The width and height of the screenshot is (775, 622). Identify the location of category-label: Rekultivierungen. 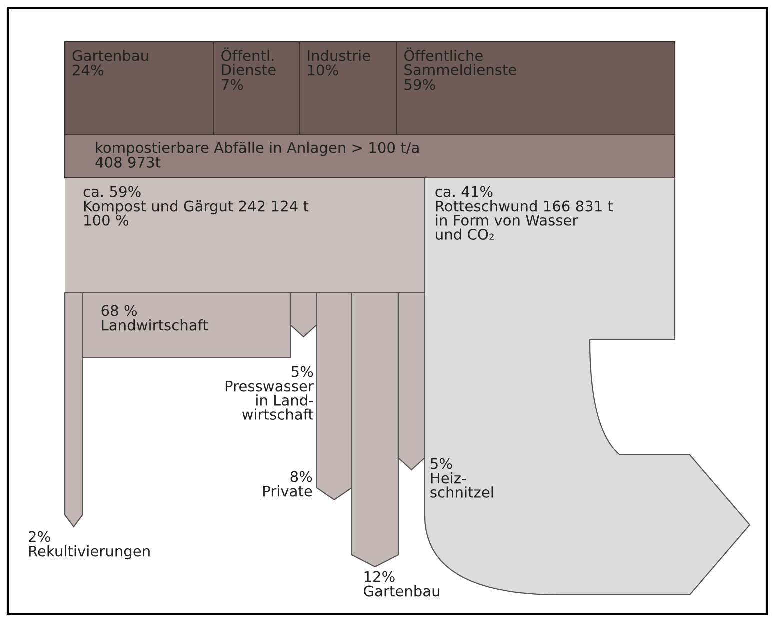
(89, 553).